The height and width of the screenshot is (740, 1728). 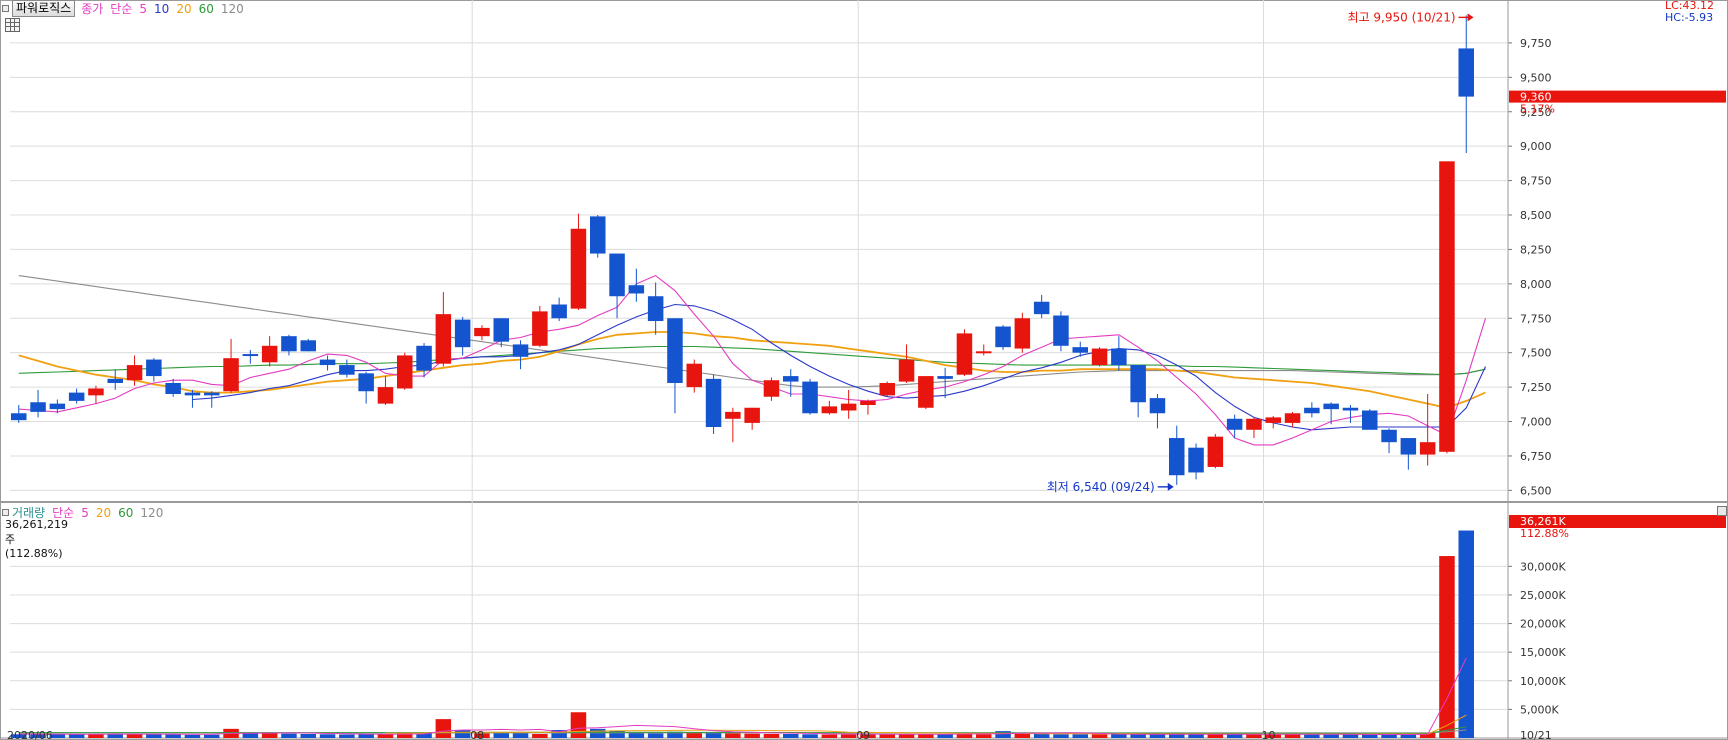 I want to click on panel-resize-toggle, so click(x=1722, y=511).